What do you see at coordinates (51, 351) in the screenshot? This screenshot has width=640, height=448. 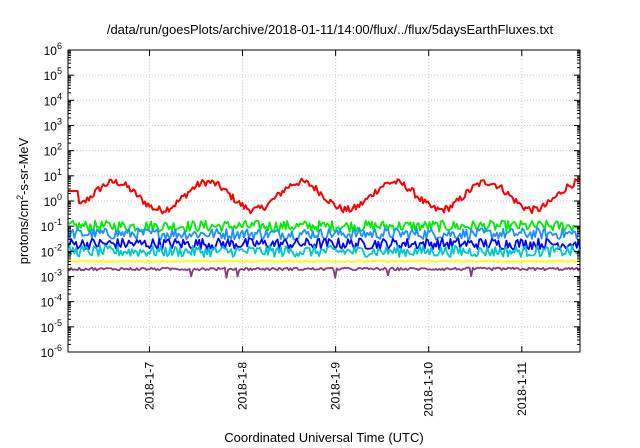 I see `y-tick-label: 10⁻⁶` at bounding box center [51, 351].